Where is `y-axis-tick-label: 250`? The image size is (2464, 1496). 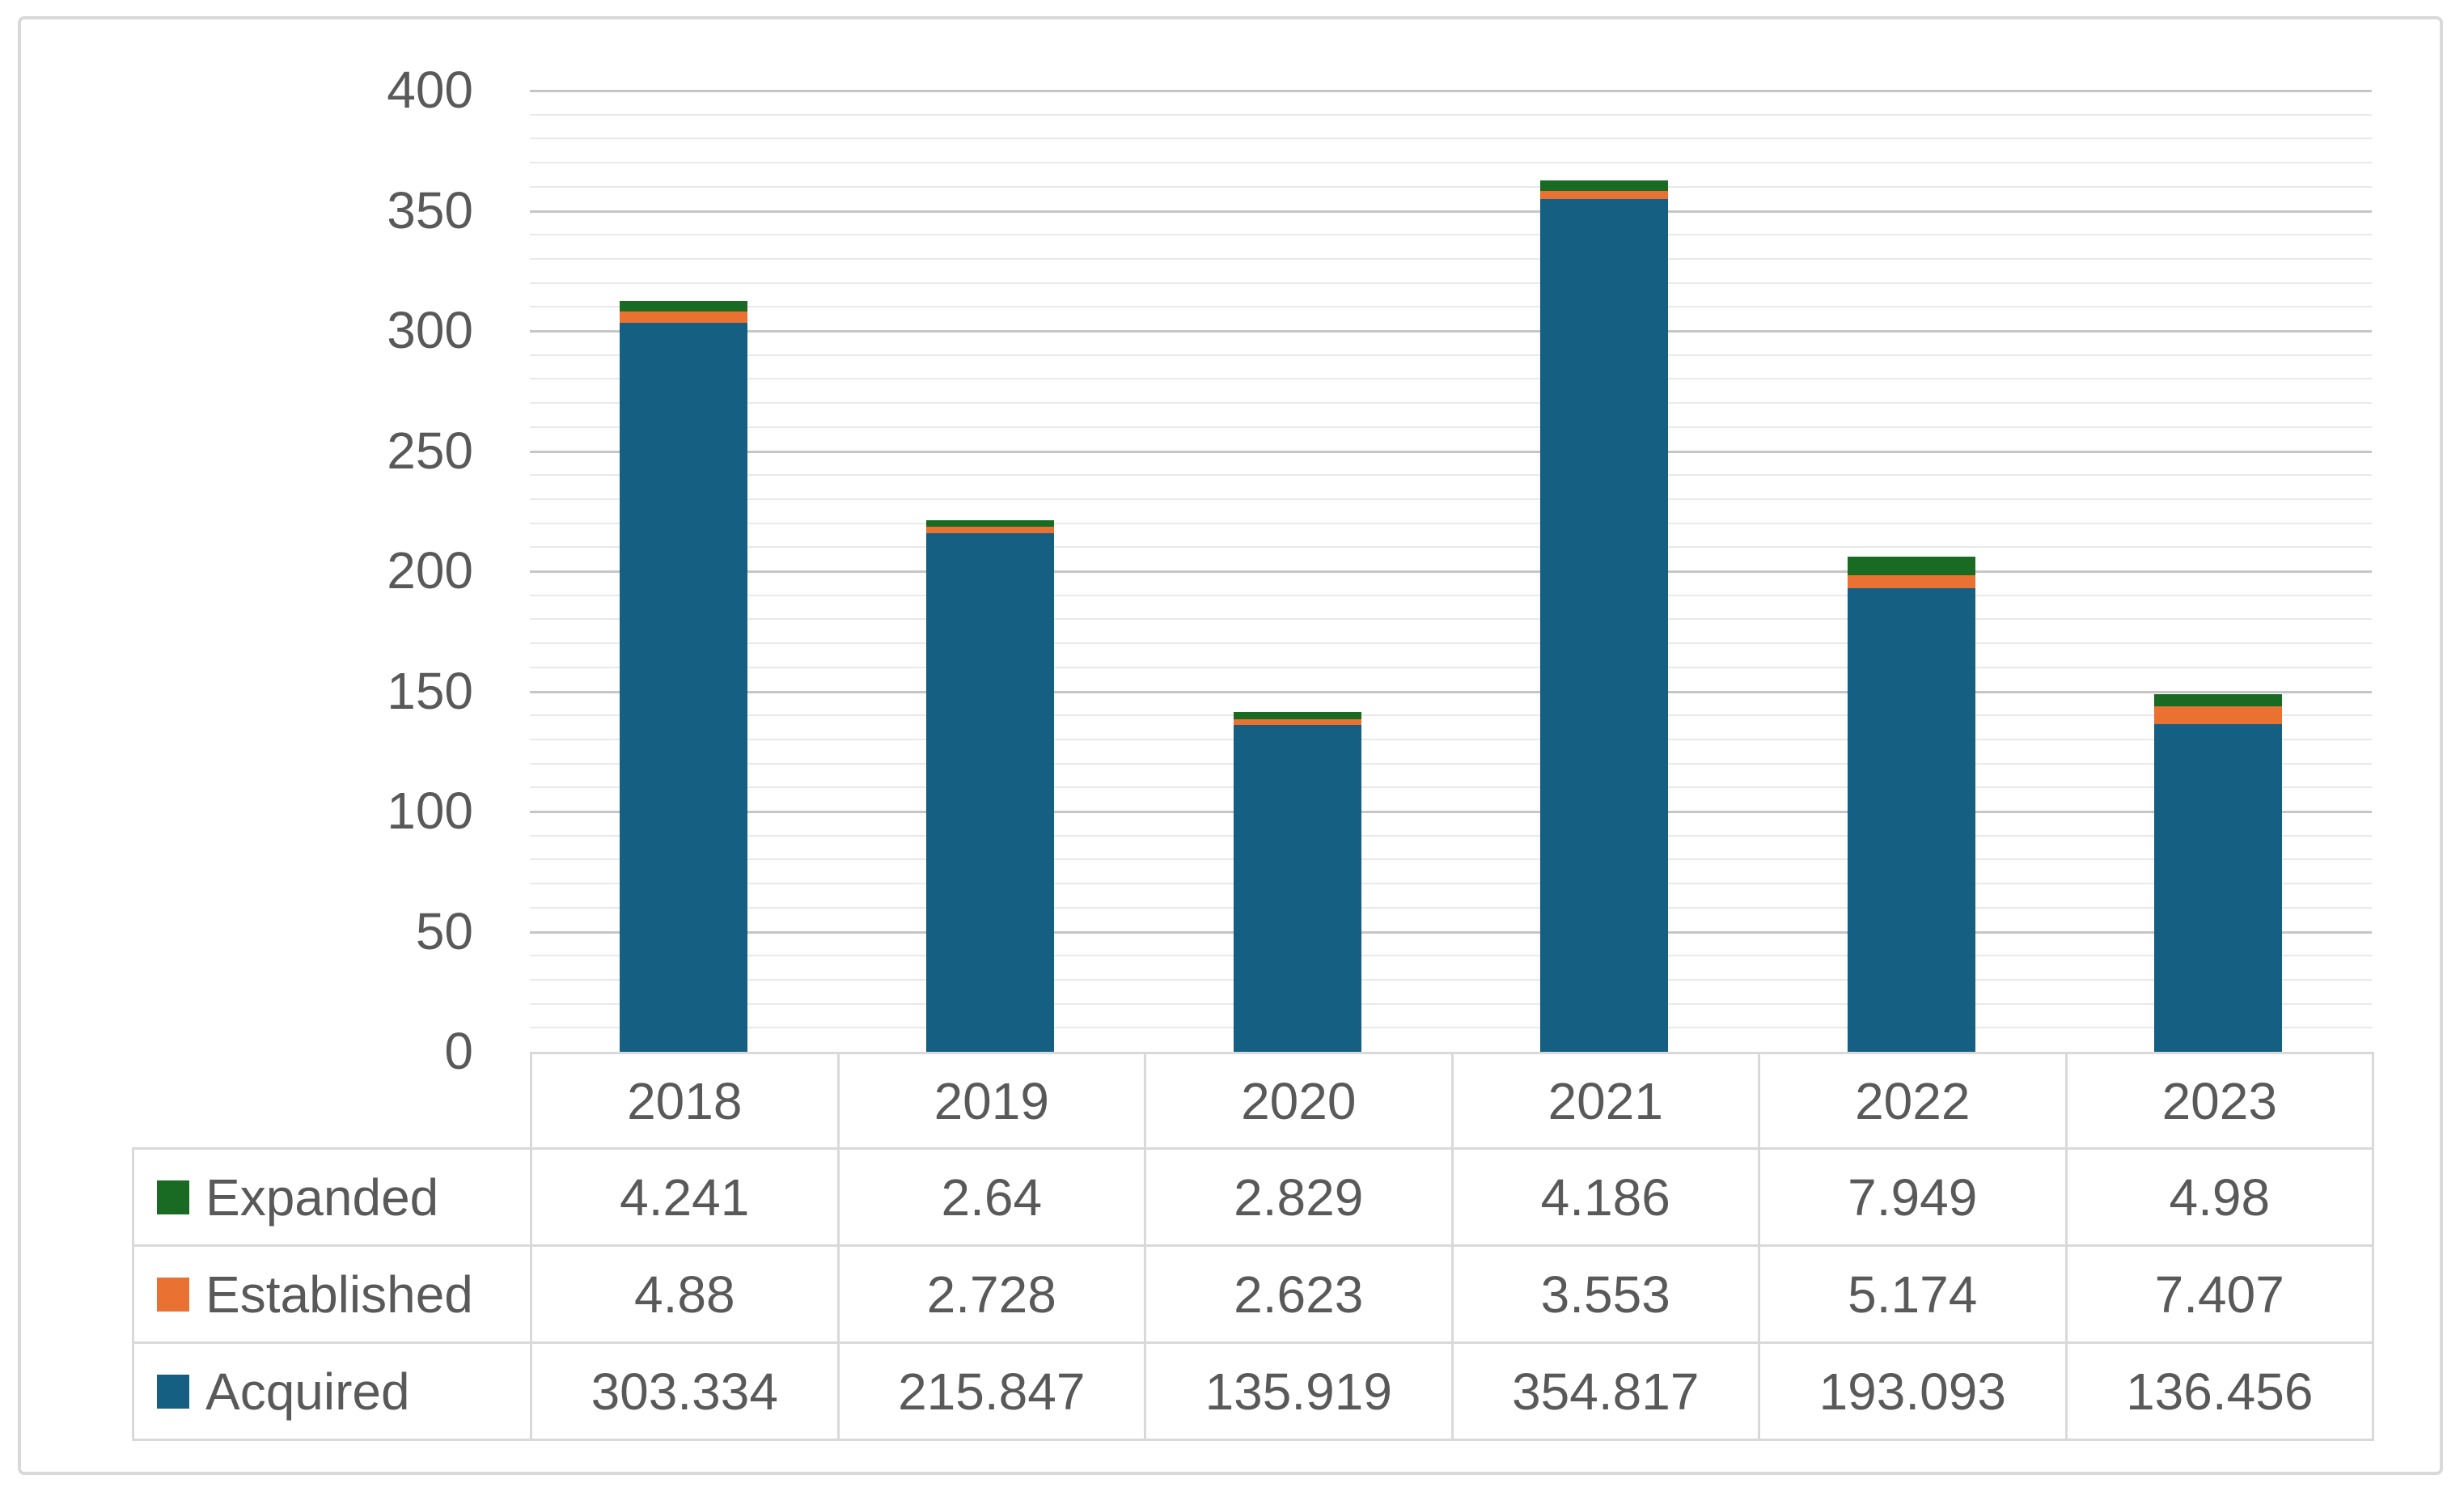
y-axis-tick-label: 250 is located at coordinates (430, 450).